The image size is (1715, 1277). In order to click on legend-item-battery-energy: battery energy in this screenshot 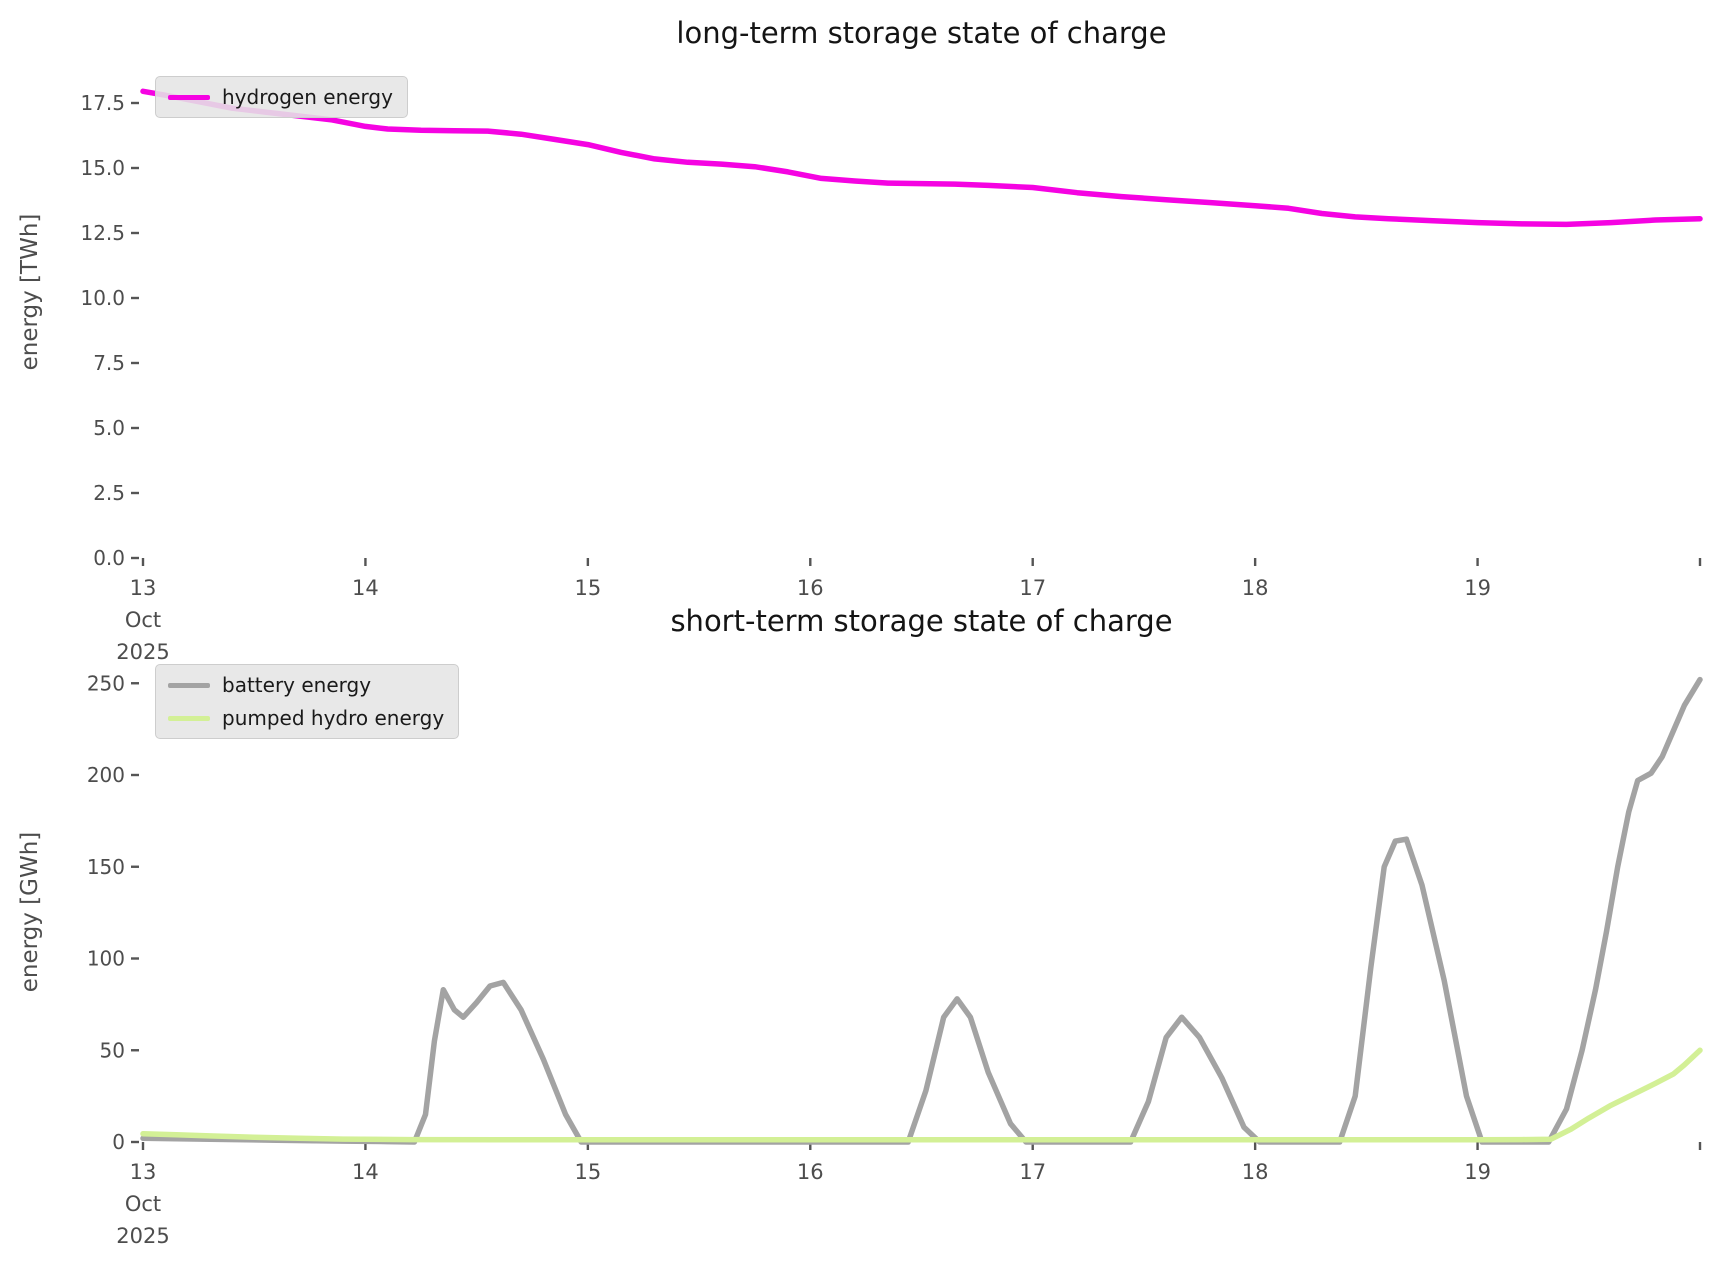, I will do `click(306, 685)`.